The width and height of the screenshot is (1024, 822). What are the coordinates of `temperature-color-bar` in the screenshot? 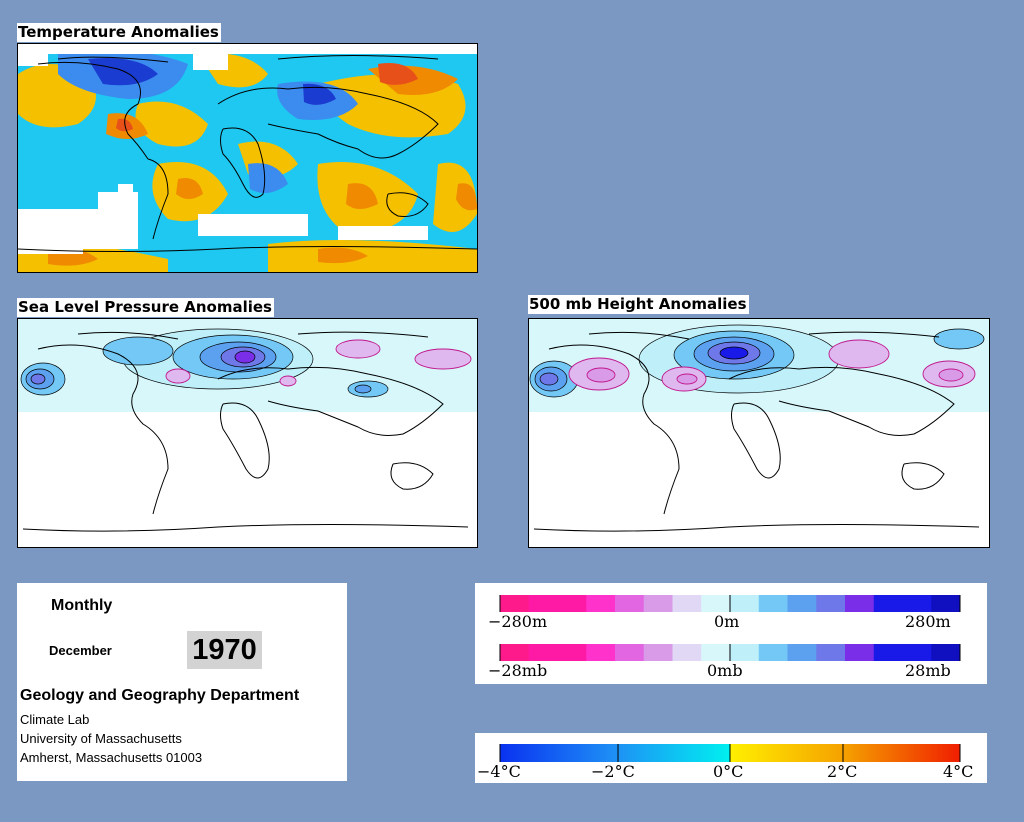 It's located at (730, 753).